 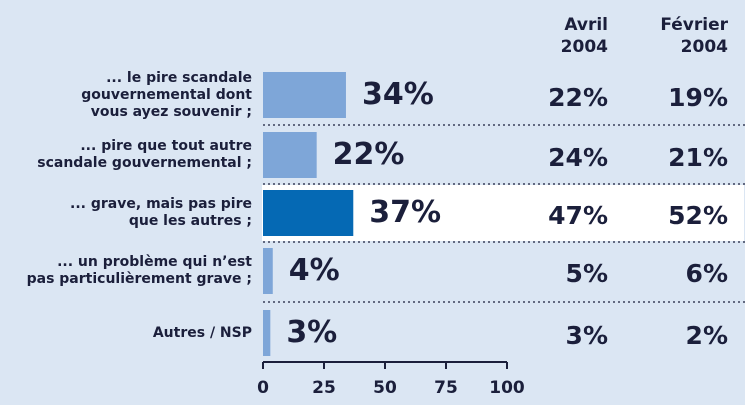 What do you see at coordinates (507, 388) in the screenshot?
I see `x-tick-label: 100` at bounding box center [507, 388].